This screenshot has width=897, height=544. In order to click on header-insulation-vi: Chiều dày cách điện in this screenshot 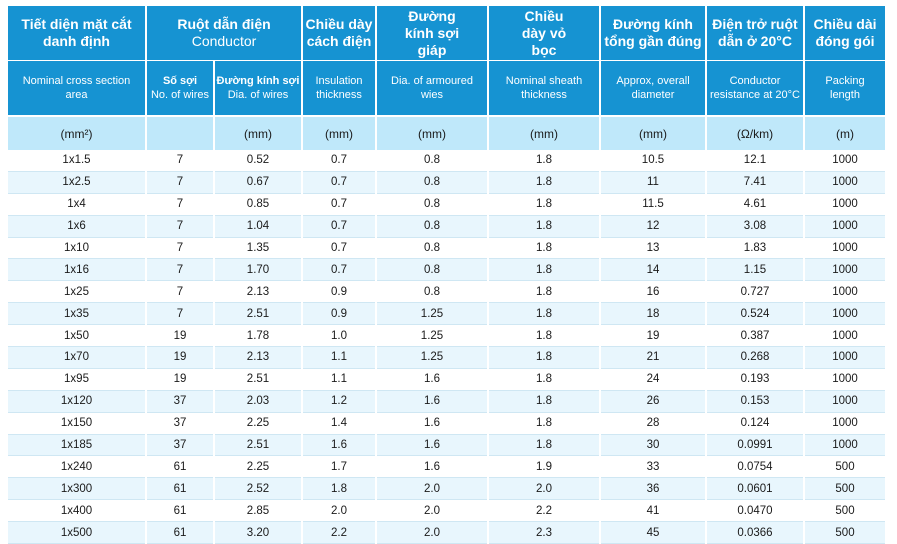, I will do `click(339, 33)`.